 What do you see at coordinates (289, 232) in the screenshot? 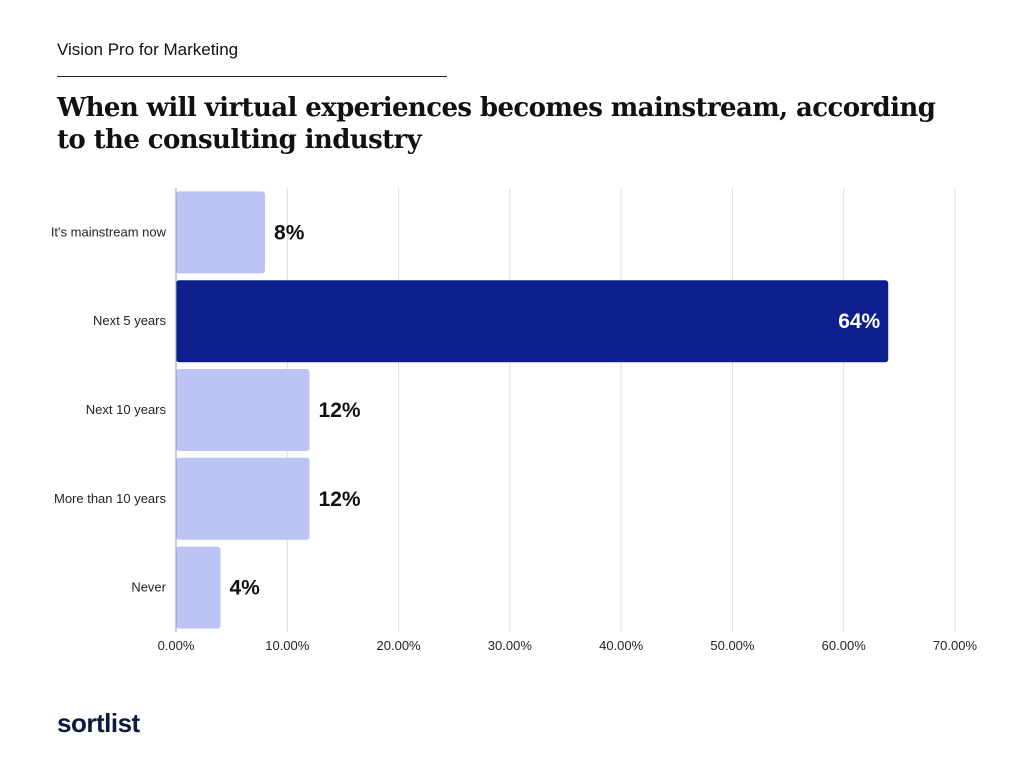
I see `data-label: 8%` at bounding box center [289, 232].